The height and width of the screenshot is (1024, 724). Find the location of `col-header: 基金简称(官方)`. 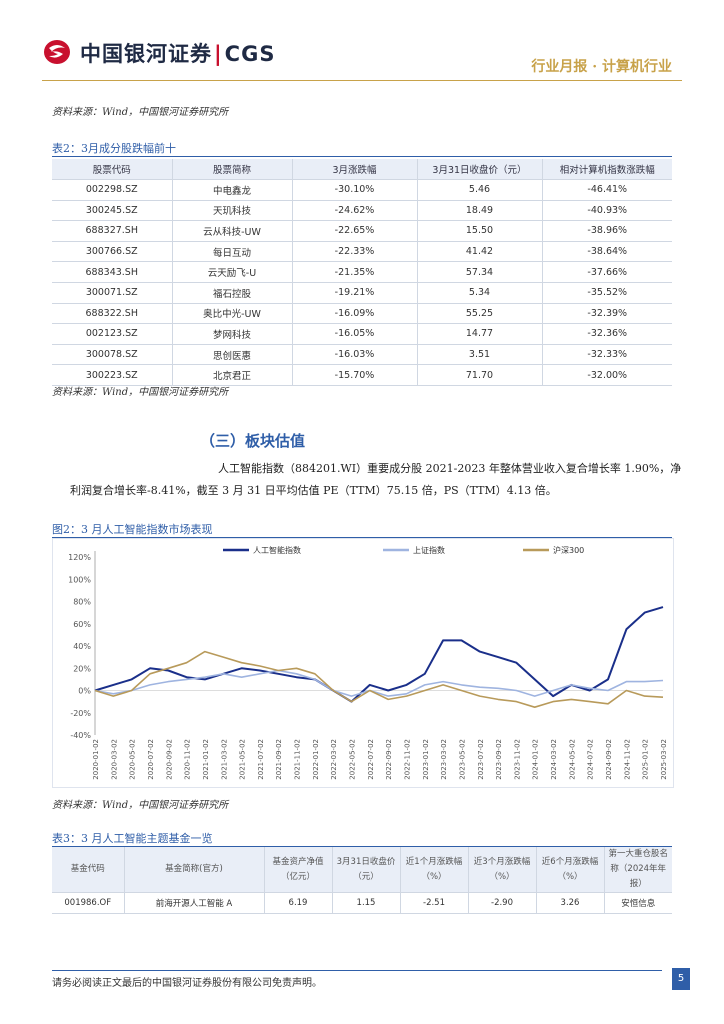

col-header: 基金简称(官方) is located at coordinates (193, 870).